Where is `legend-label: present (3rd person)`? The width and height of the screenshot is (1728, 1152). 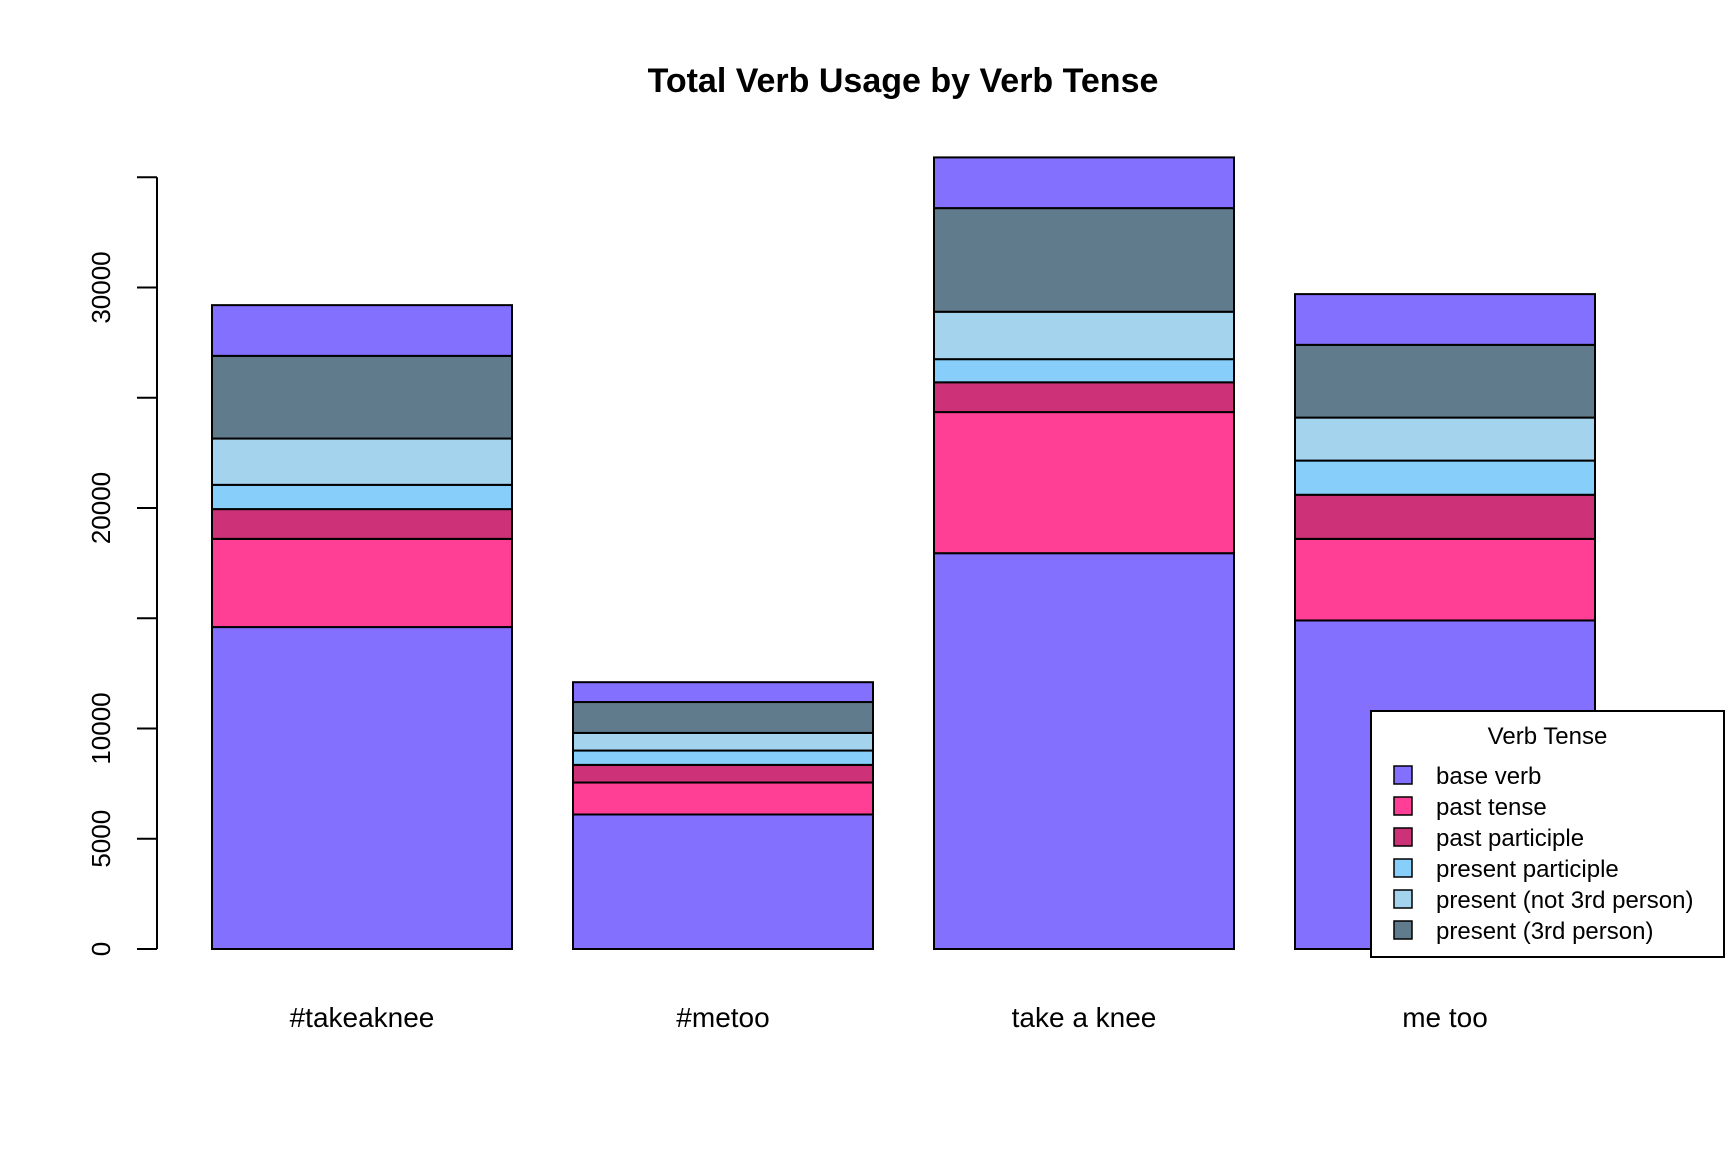 legend-label: present (3rd person) is located at coordinates (1544, 931).